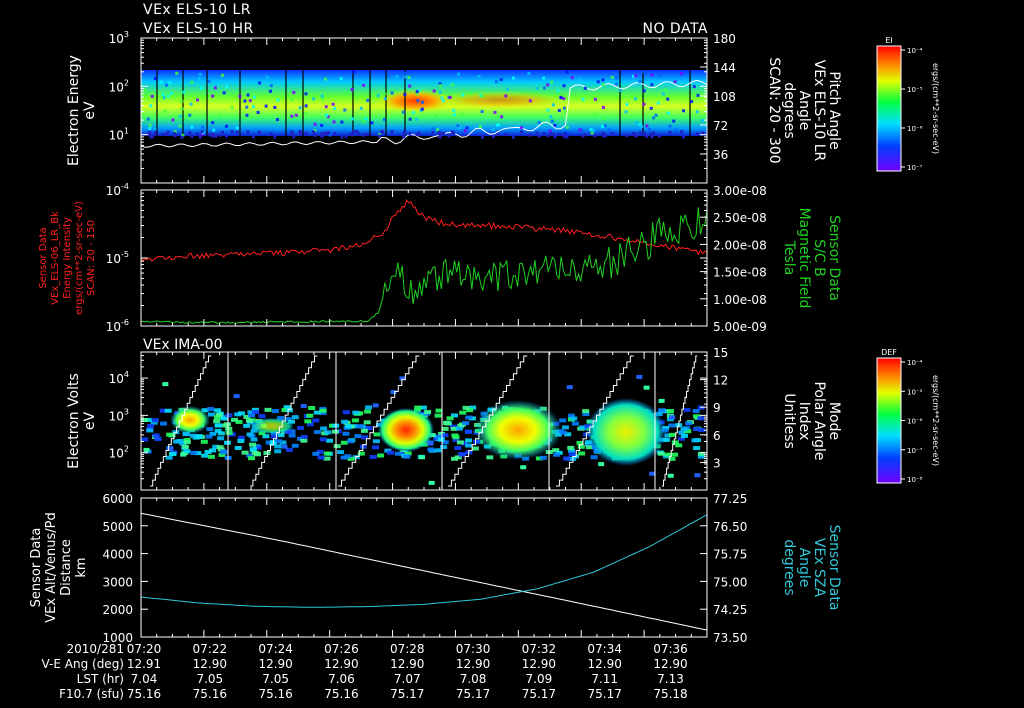  I want to click on panel-4-frame, so click(424, 567).